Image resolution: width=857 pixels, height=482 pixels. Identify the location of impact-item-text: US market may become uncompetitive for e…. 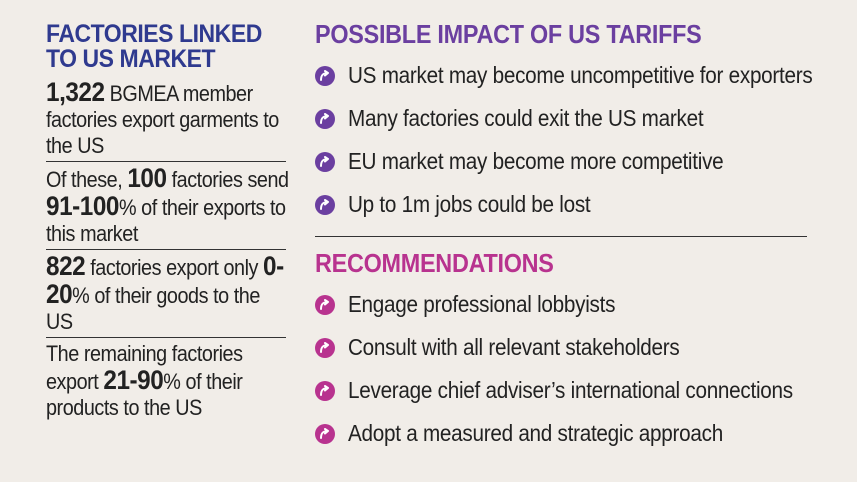
(580, 75).